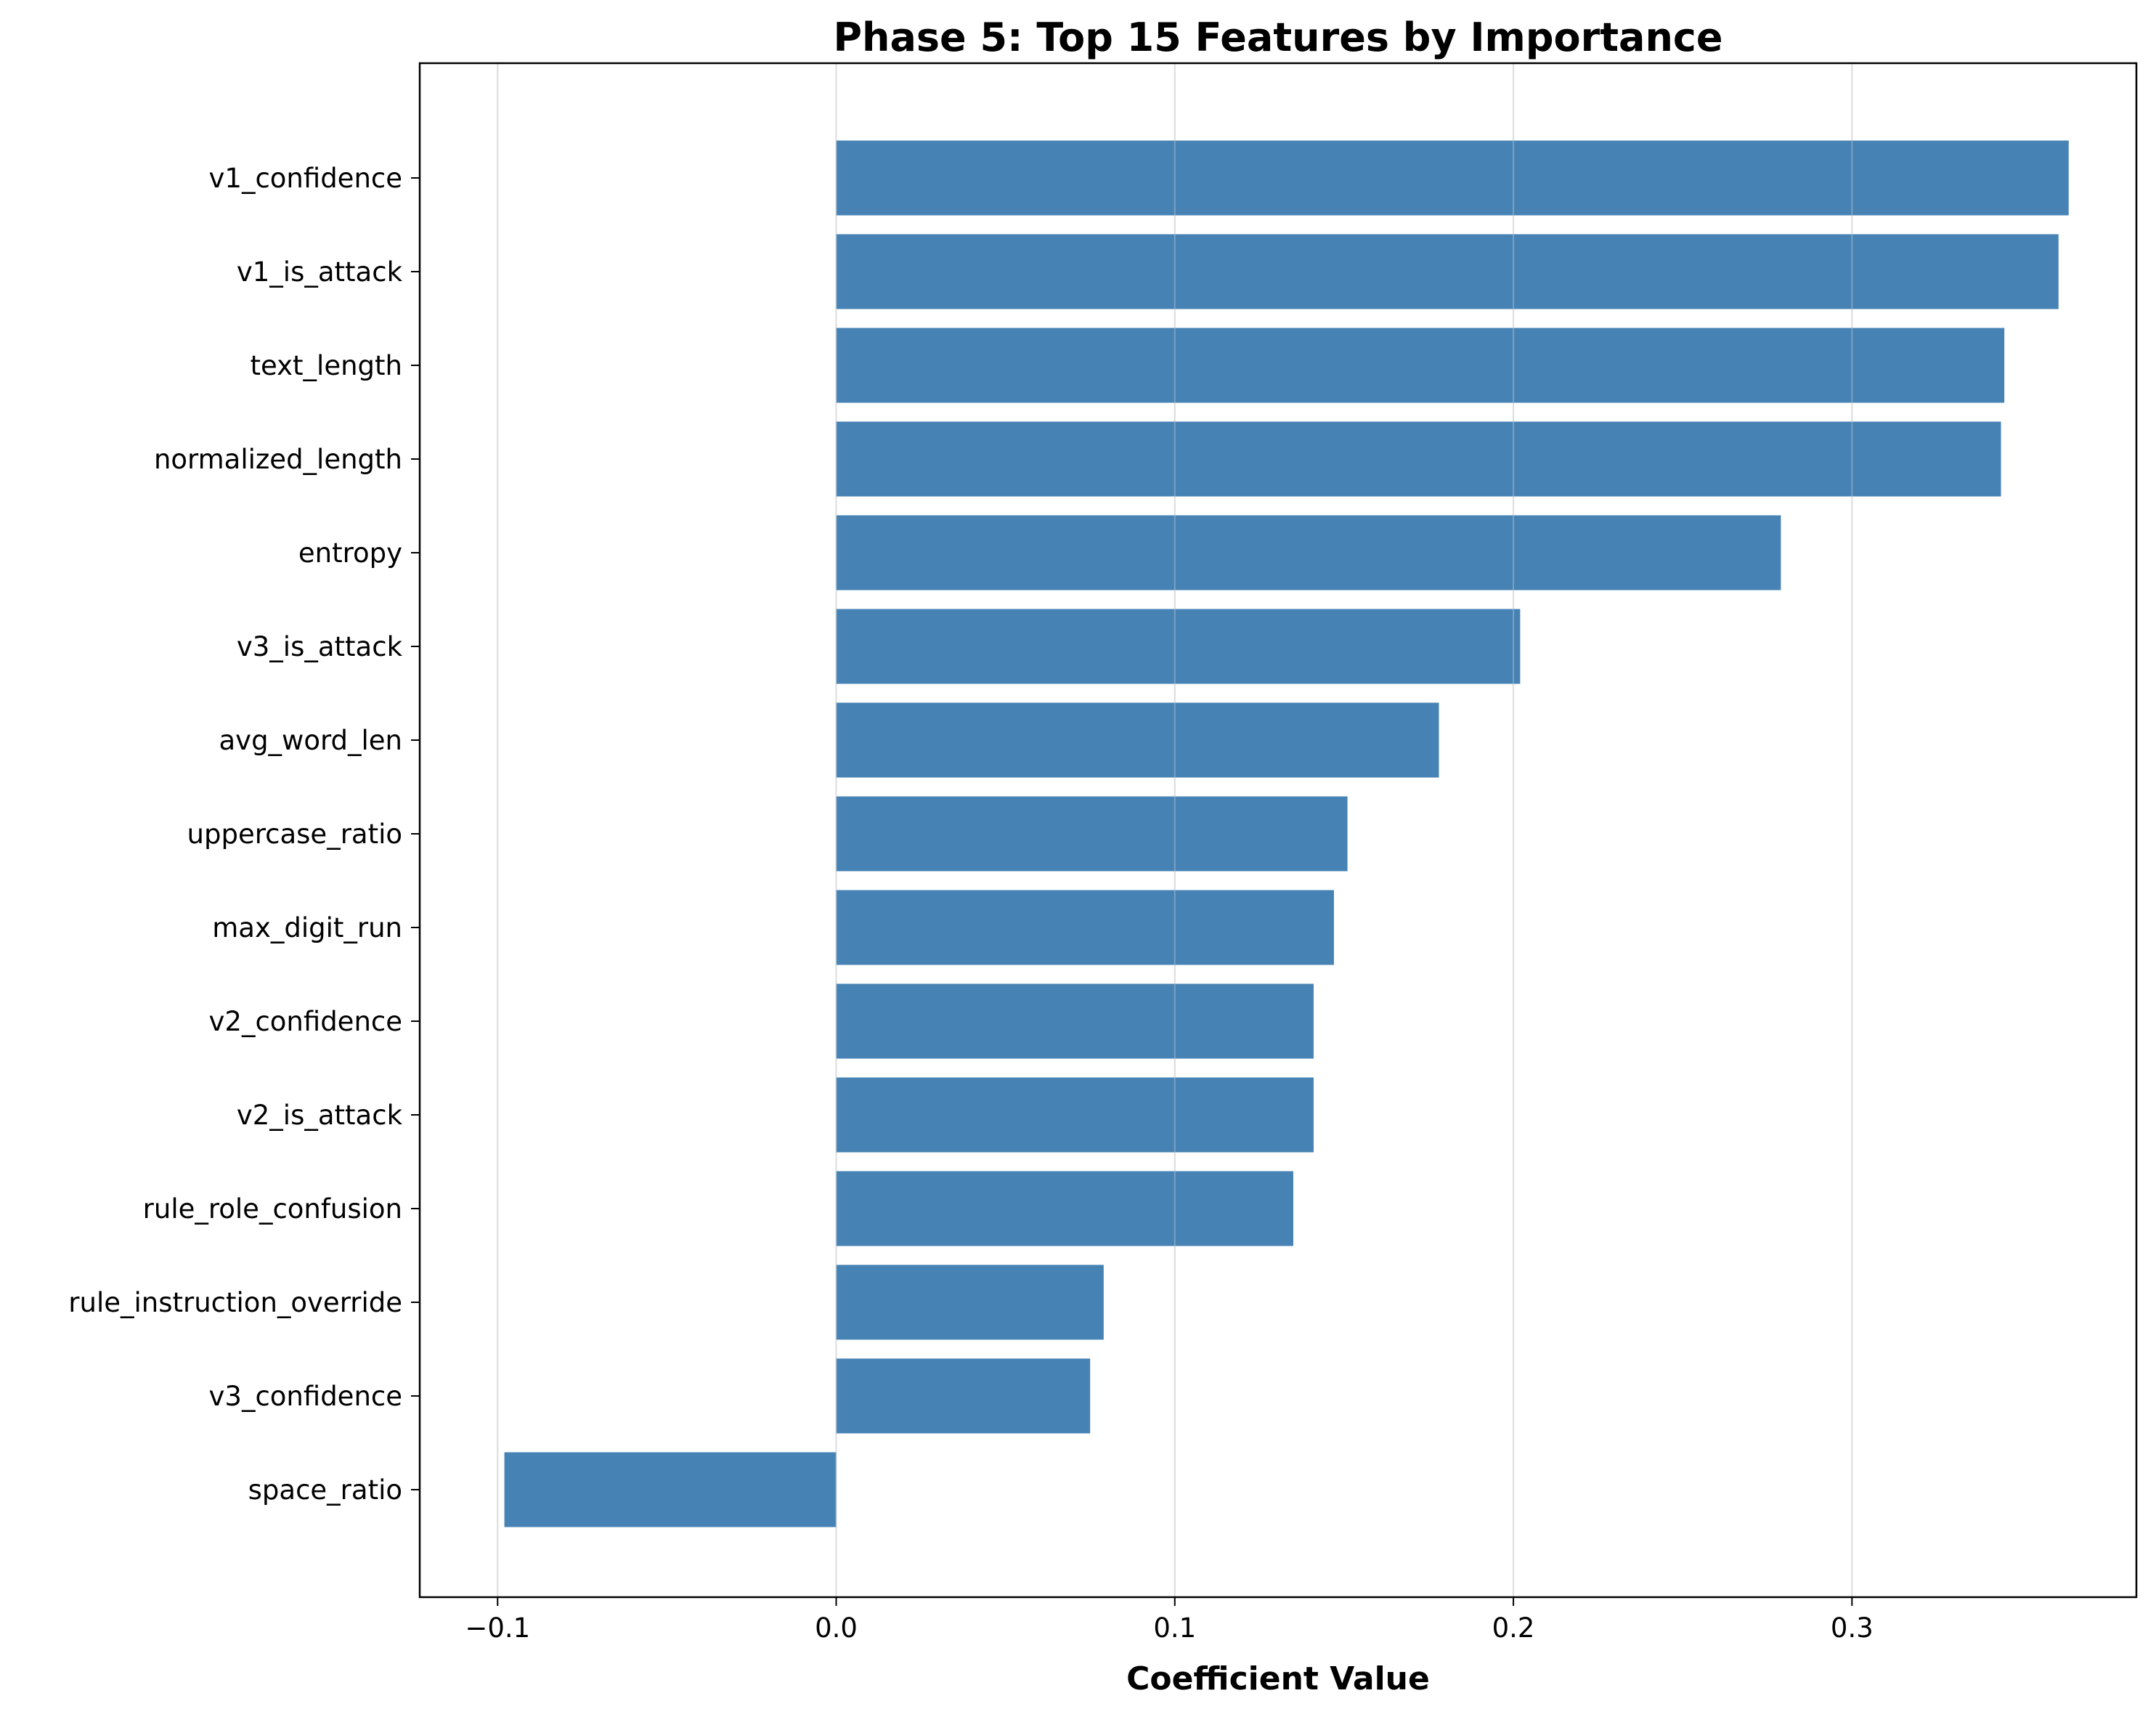 Image resolution: width=2156 pixels, height=1717 pixels. What do you see at coordinates (1075, 1115) in the screenshot?
I see `bar-v2-is-attack` at bounding box center [1075, 1115].